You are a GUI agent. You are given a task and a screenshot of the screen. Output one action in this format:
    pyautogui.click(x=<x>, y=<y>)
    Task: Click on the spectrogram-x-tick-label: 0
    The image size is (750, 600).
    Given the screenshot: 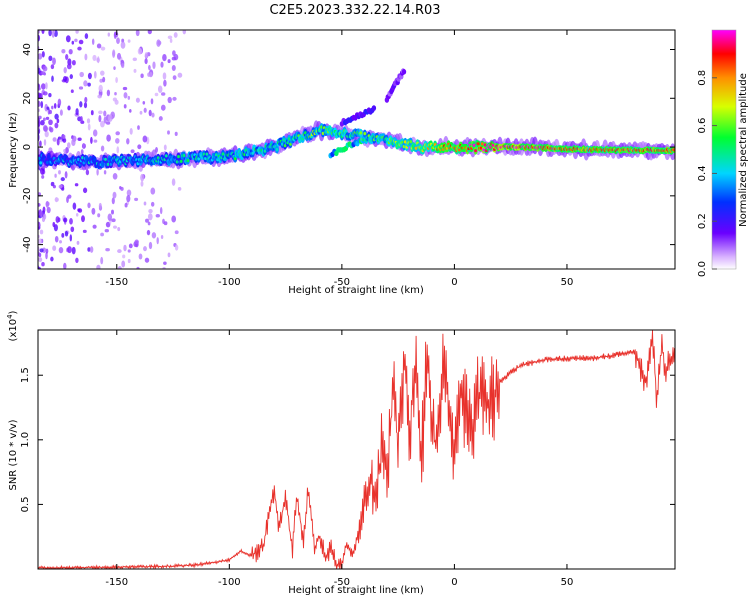 What is the action you would take?
    pyautogui.click(x=454, y=282)
    